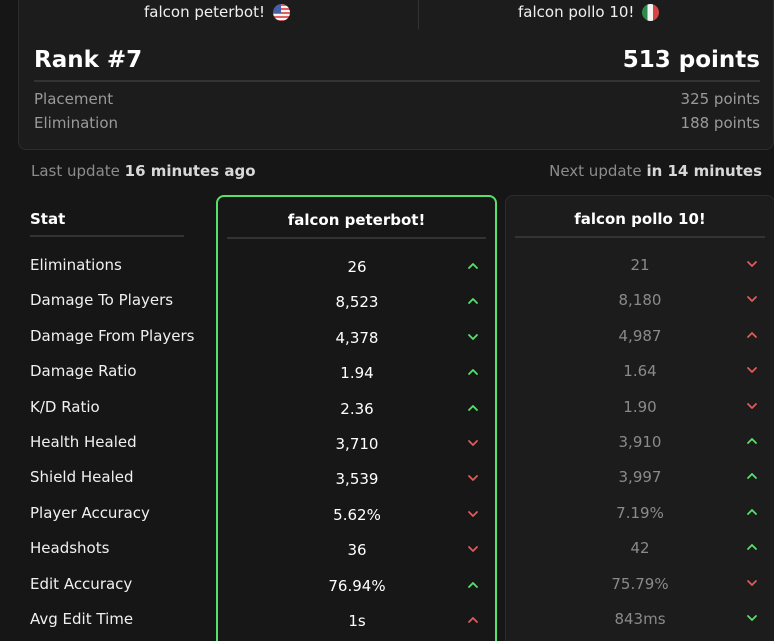 The width and height of the screenshot is (774, 641). Describe the element at coordinates (387, 583) in the screenshot. I see `stat-row: Edit Accuracy 76.94% 75.79%` at that location.